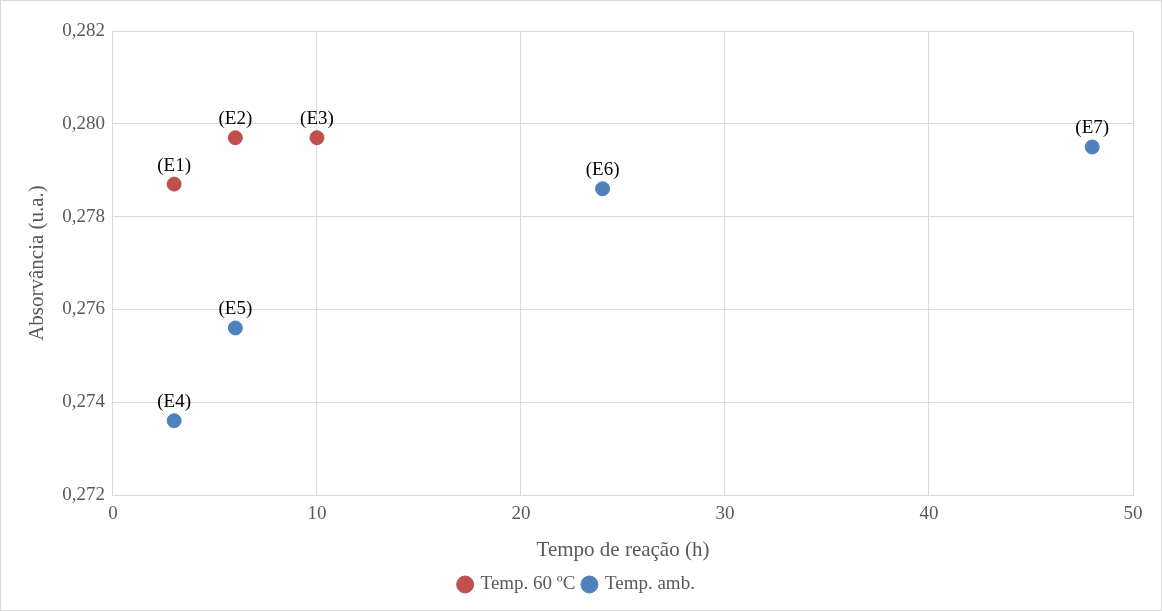  I want to click on y-tick-label: 0,274, so click(84, 401).